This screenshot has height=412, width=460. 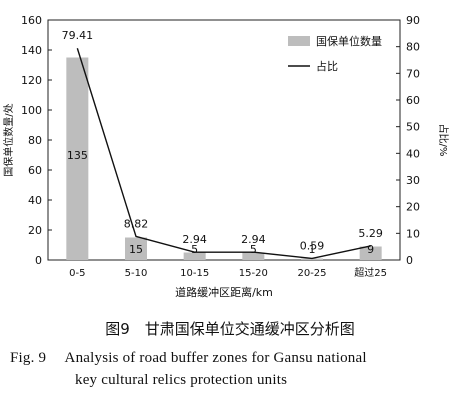 I want to click on y-axis-title: 国保单位数量/处, so click(x=8, y=139).